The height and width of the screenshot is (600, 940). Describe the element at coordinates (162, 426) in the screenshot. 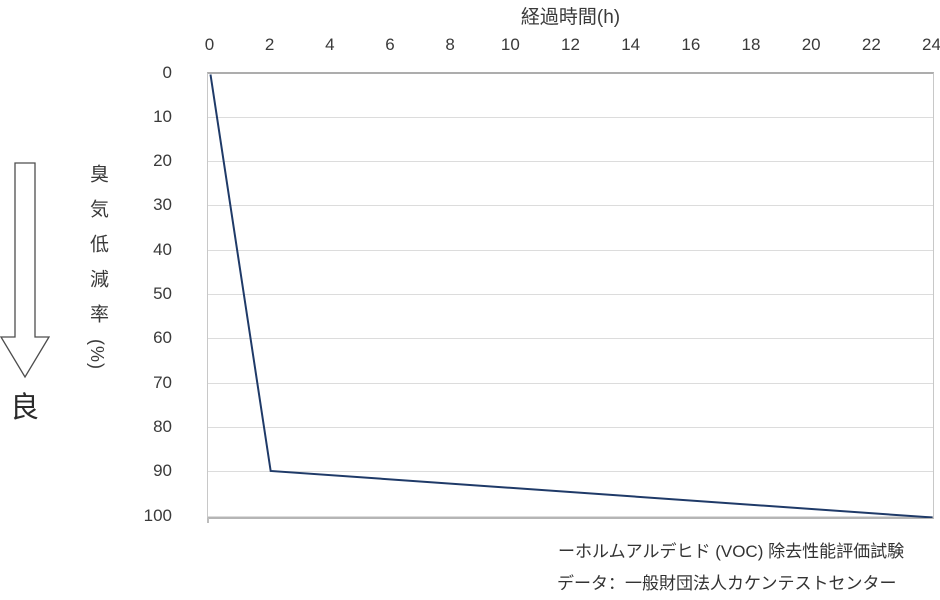

I see `y-tick-label: 80` at that location.